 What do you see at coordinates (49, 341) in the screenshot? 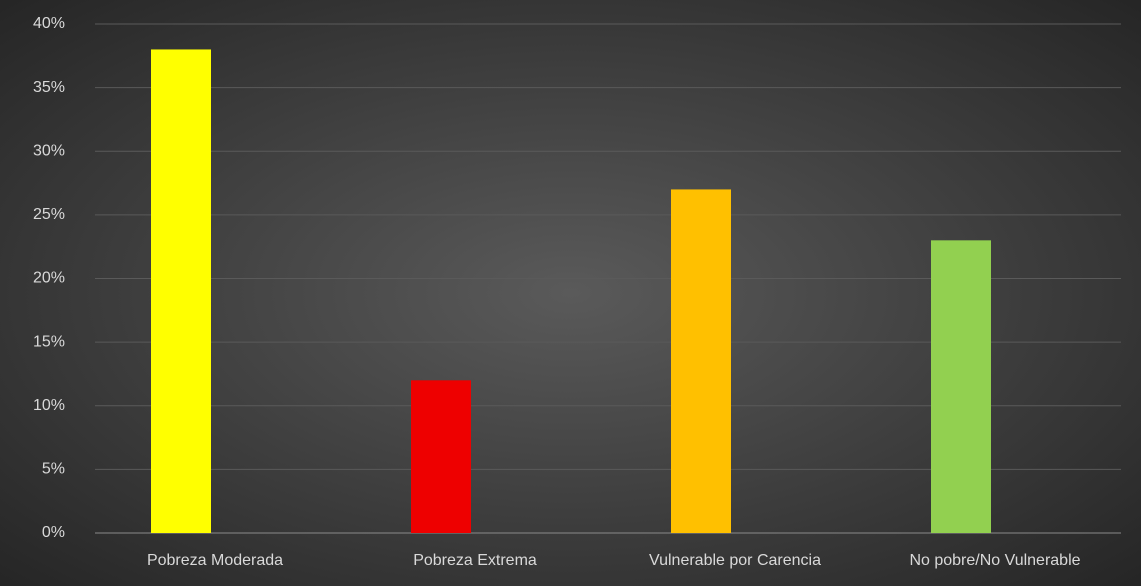
I see `y-tick-label: 15%` at bounding box center [49, 341].